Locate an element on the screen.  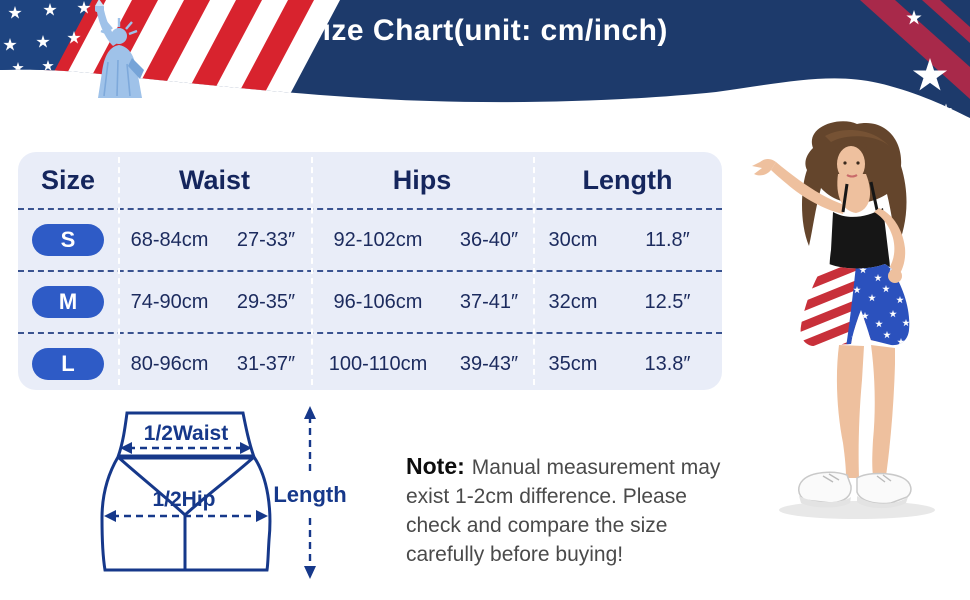
model-photo is located at coordinates (843, 320).